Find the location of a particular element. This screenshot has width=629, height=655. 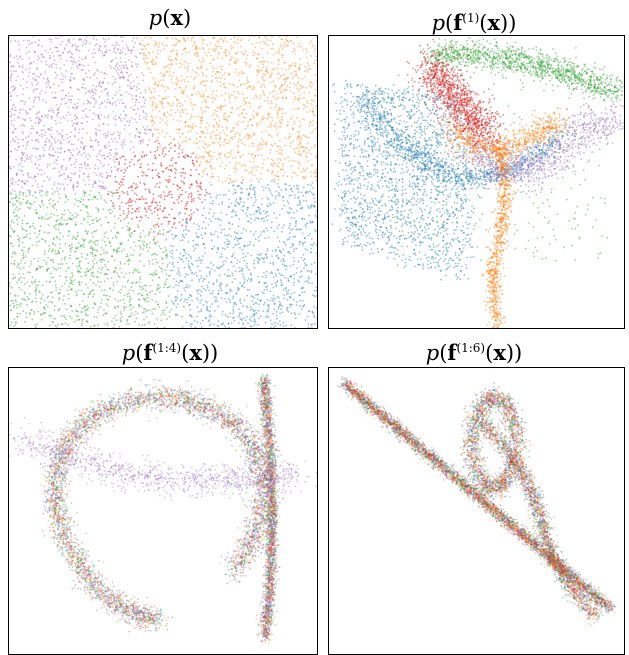

panel-title-pf1: p(f(1)(x)) is located at coordinates (472, 21).